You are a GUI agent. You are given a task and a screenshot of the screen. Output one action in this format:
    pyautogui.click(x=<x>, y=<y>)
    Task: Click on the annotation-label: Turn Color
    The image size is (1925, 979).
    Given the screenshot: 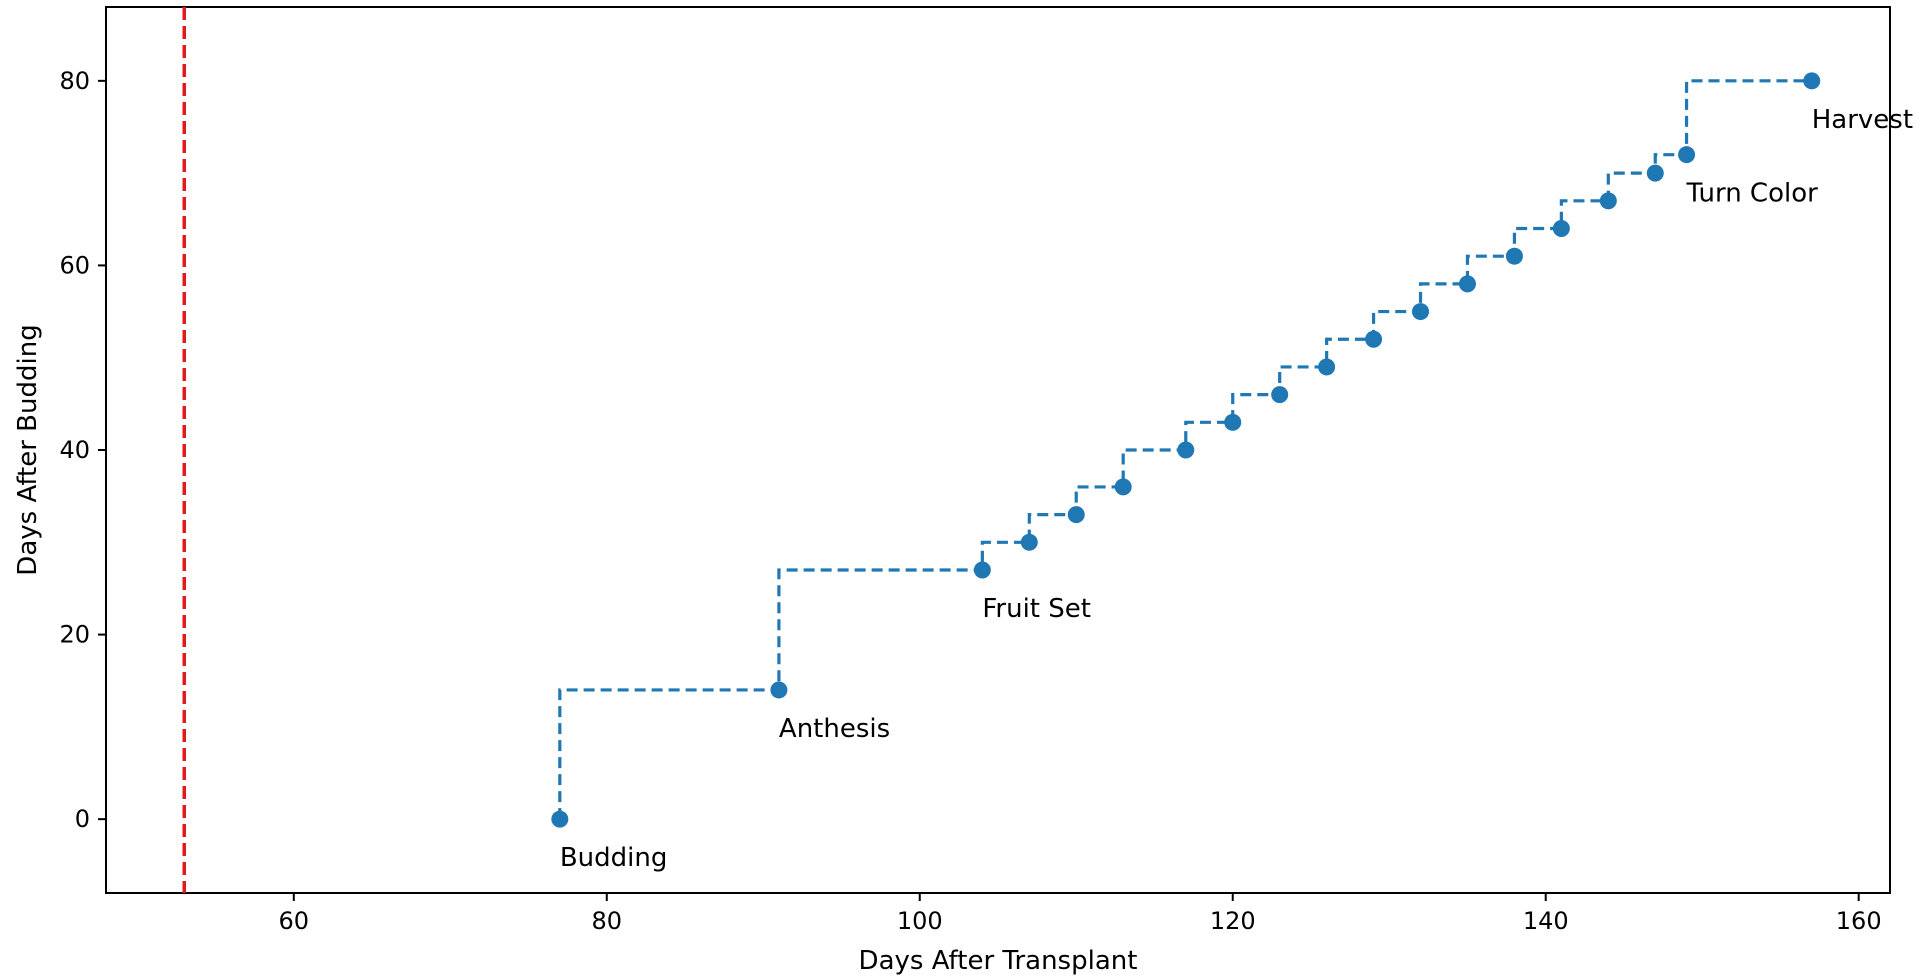 What is the action you would take?
    pyautogui.click(x=1752, y=194)
    